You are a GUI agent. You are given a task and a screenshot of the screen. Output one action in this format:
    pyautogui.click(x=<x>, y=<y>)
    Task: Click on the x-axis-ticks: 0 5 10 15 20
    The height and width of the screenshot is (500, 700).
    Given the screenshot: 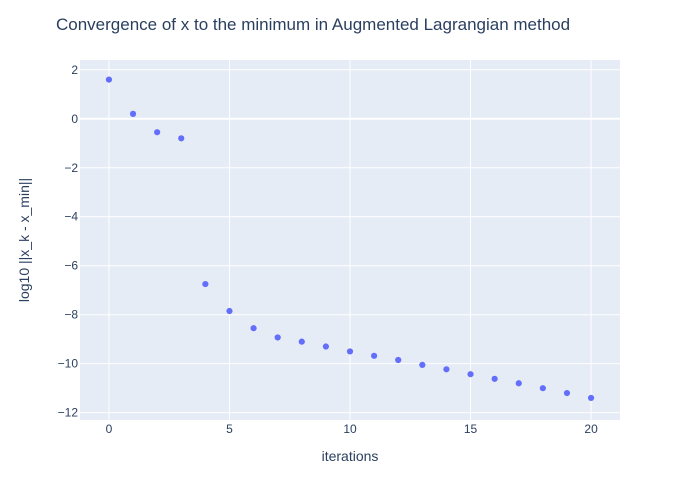 What is the action you would take?
    pyautogui.click(x=352, y=429)
    